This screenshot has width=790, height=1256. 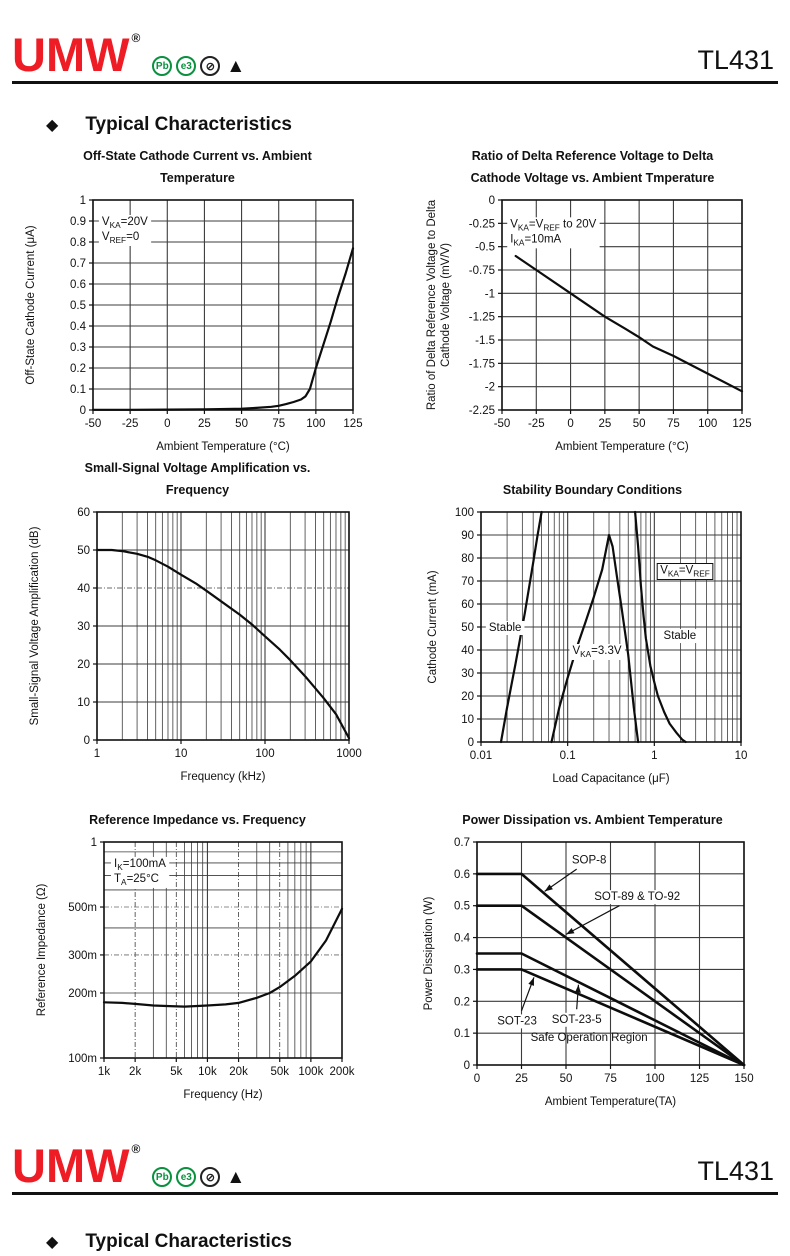 I want to click on part-number: TL431, so click(x=735, y=60).